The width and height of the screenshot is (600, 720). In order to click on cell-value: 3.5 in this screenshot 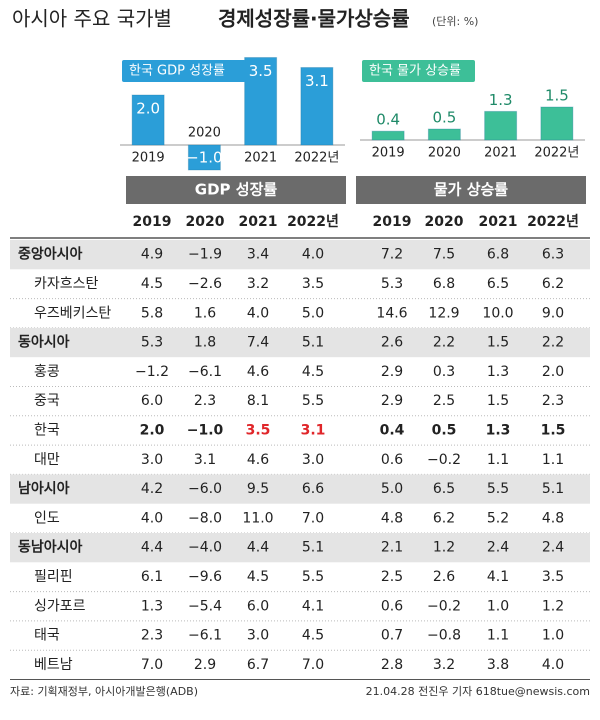, I will do `click(258, 430)`.